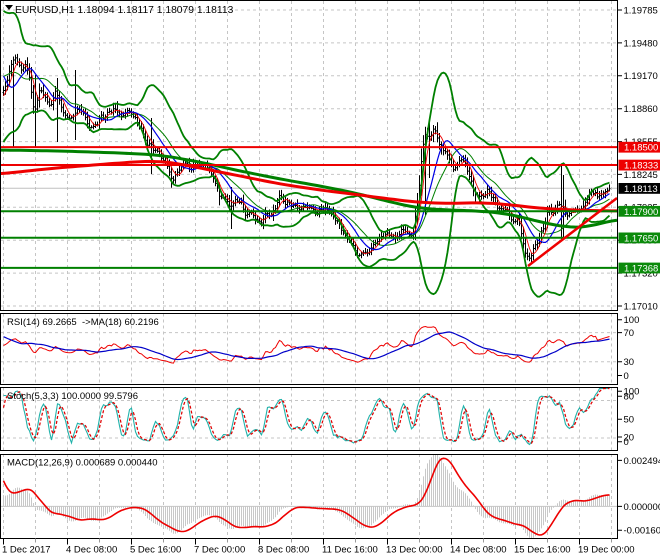 This screenshot has width=660, height=560. What do you see at coordinates (641, 269) in the screenshot?
I see `svg-text: 1.17368` at bounding box center [641, 269].